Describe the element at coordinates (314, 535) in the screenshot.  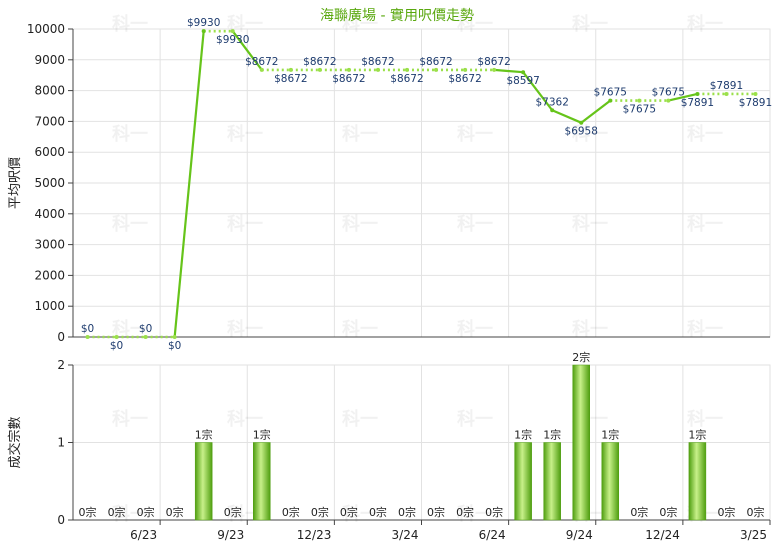
I see `x-tick-label: 12/23` at that location.